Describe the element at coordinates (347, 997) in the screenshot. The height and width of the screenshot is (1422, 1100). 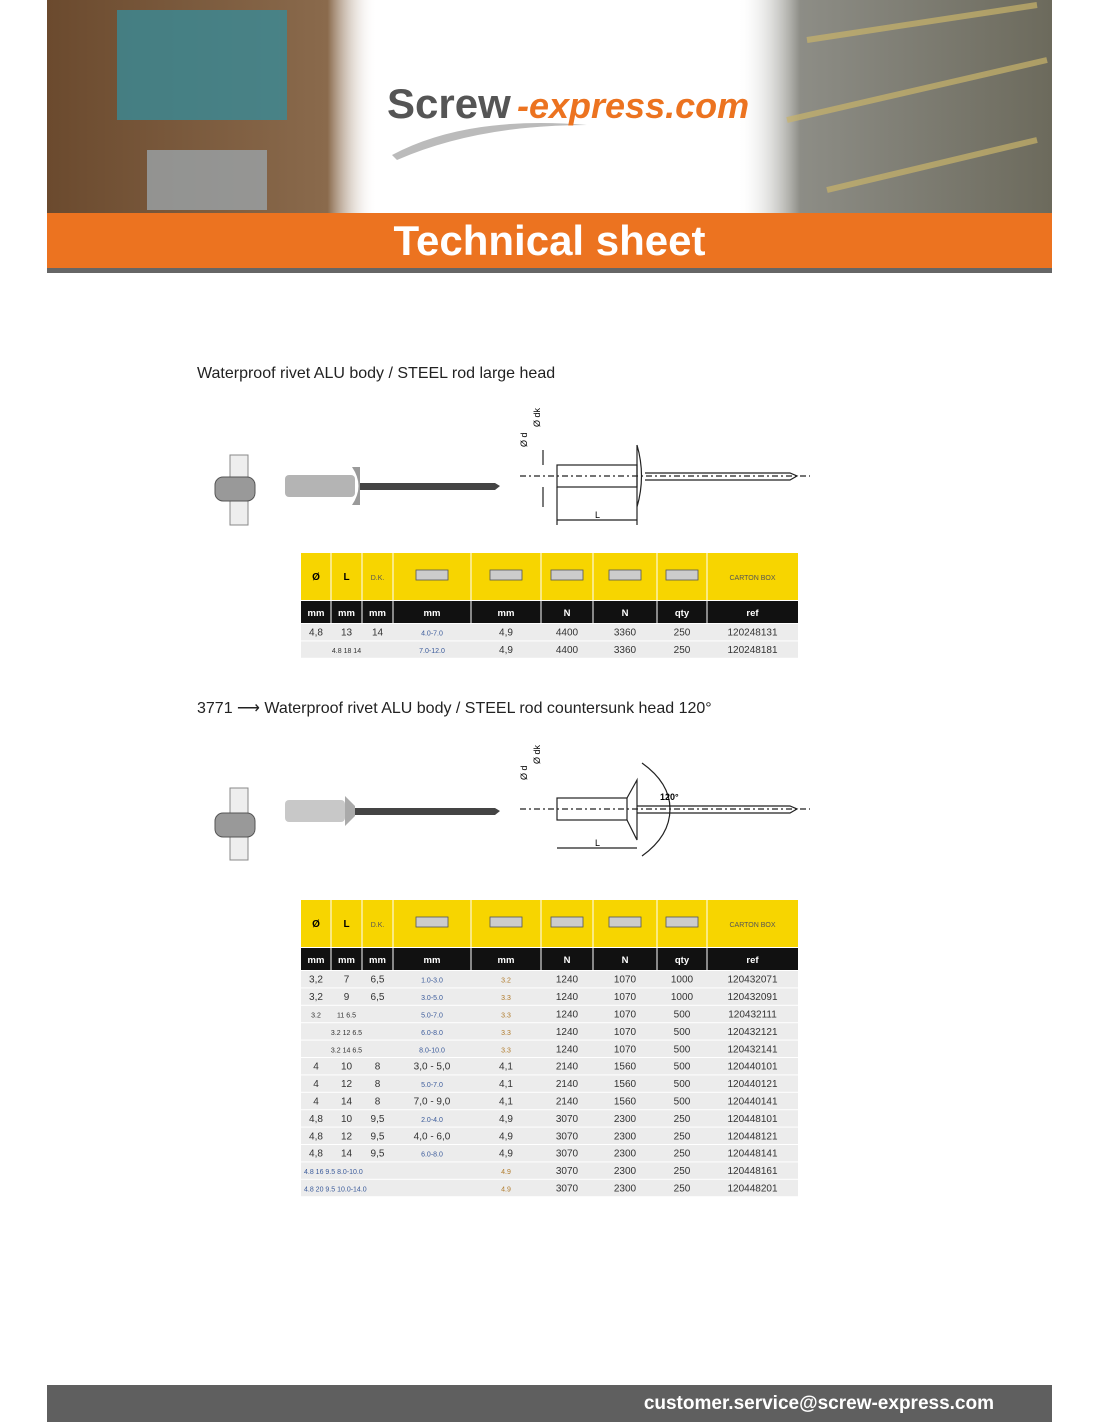
I see `table-cell: 9` at that location.